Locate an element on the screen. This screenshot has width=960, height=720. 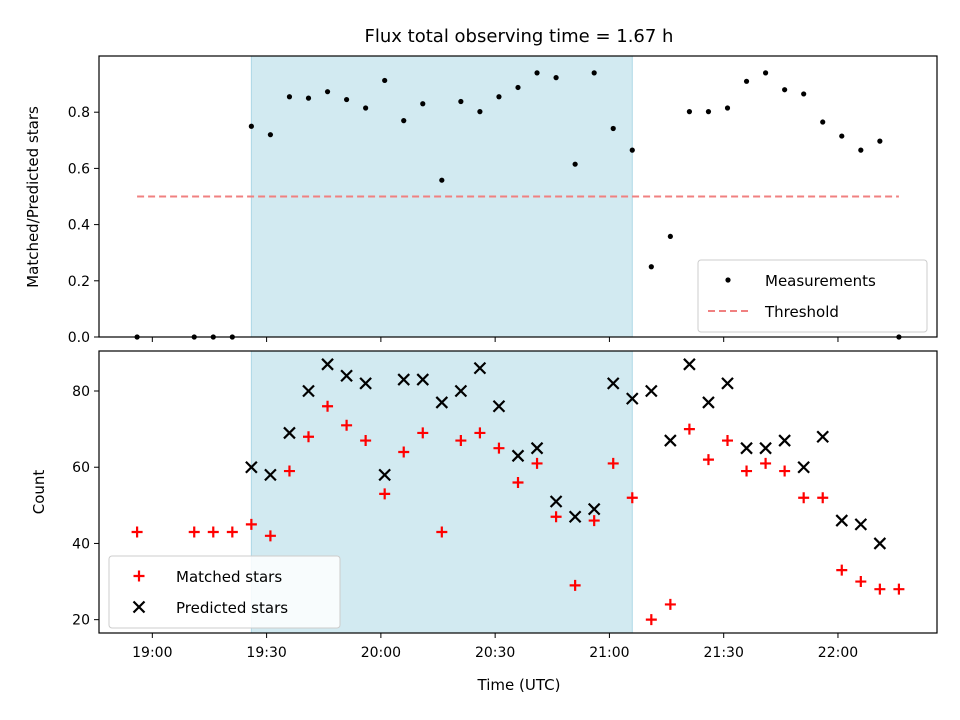
legend: Matched stars Predicted stars is located at coordinates (224, 592).